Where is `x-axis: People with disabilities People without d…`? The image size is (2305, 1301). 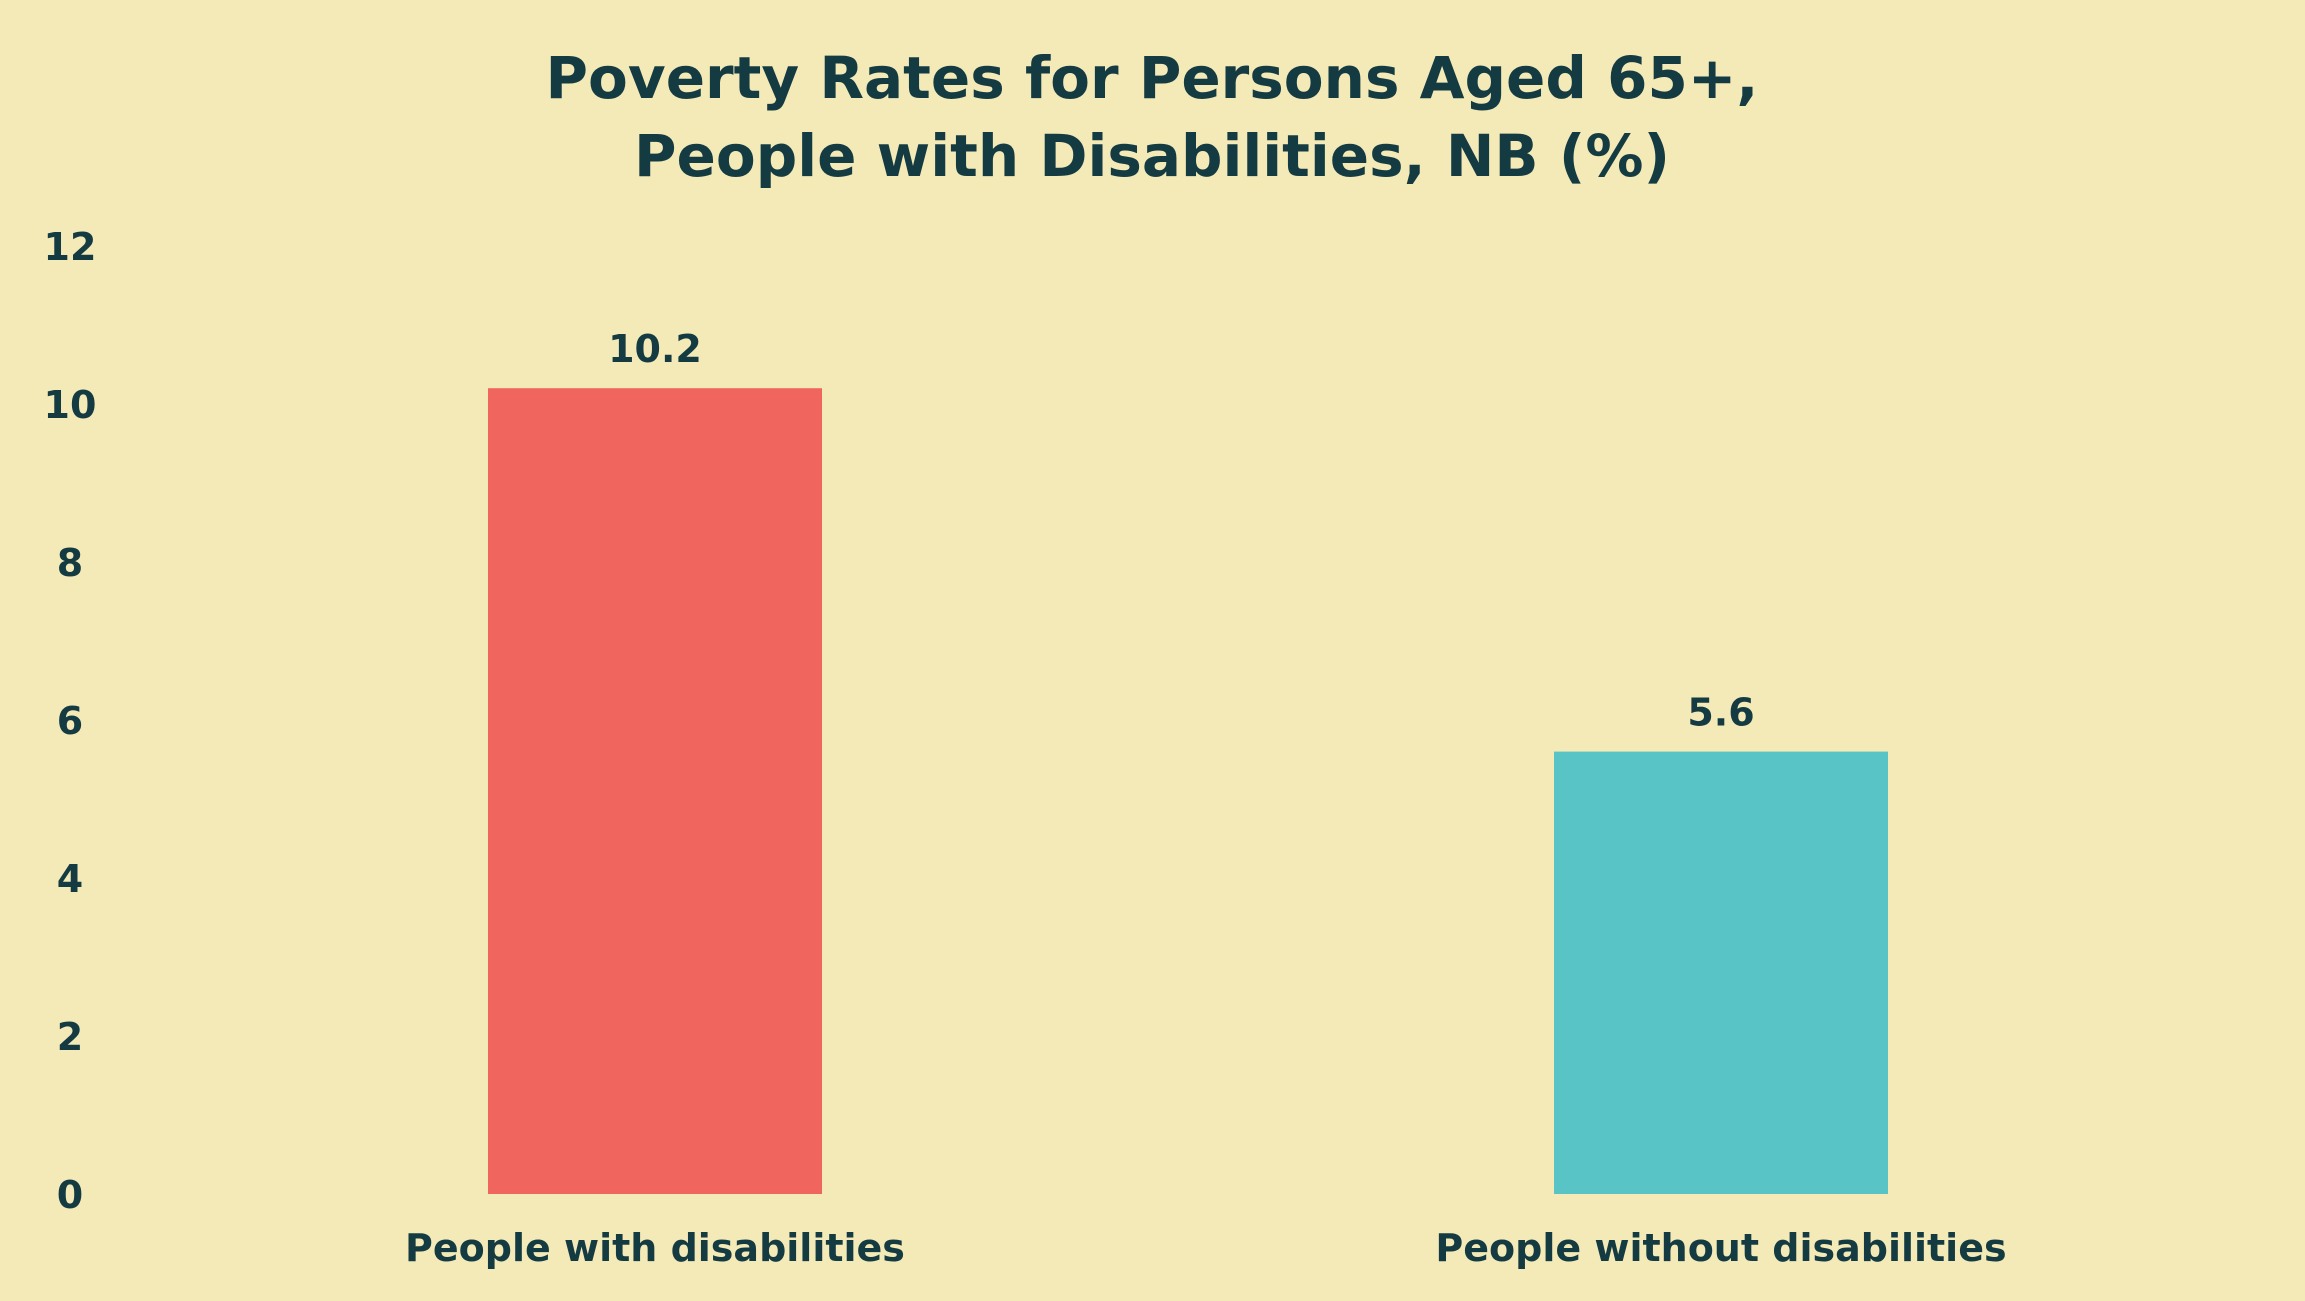
x-axis: People with disabilities People without d… is located at coordinates (1206, 1248).